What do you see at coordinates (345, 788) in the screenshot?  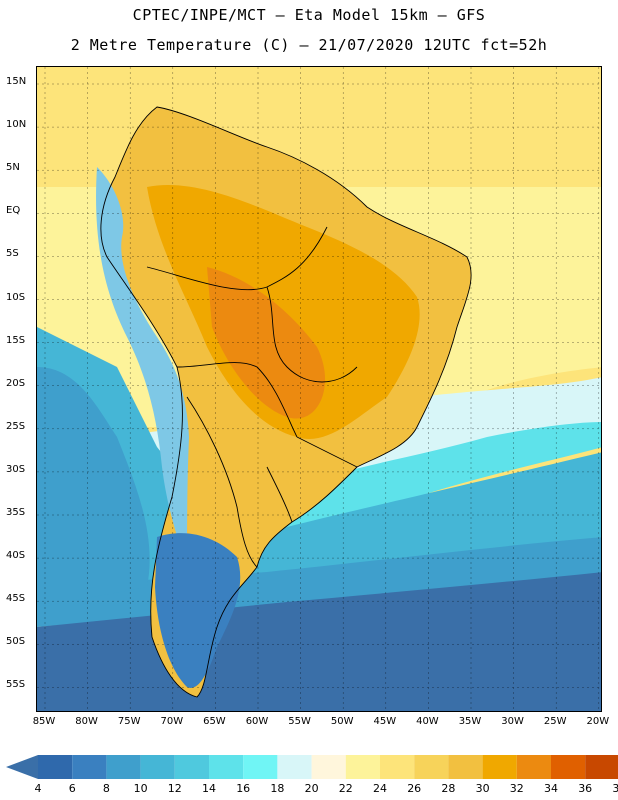 I see `colorbar-label: 22` at bounding box center [345, 788].